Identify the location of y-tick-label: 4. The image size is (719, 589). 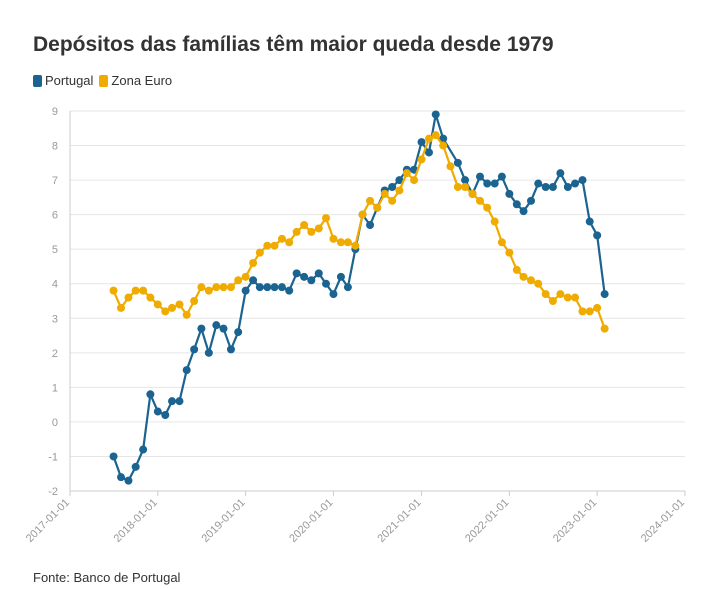
(55, 285).